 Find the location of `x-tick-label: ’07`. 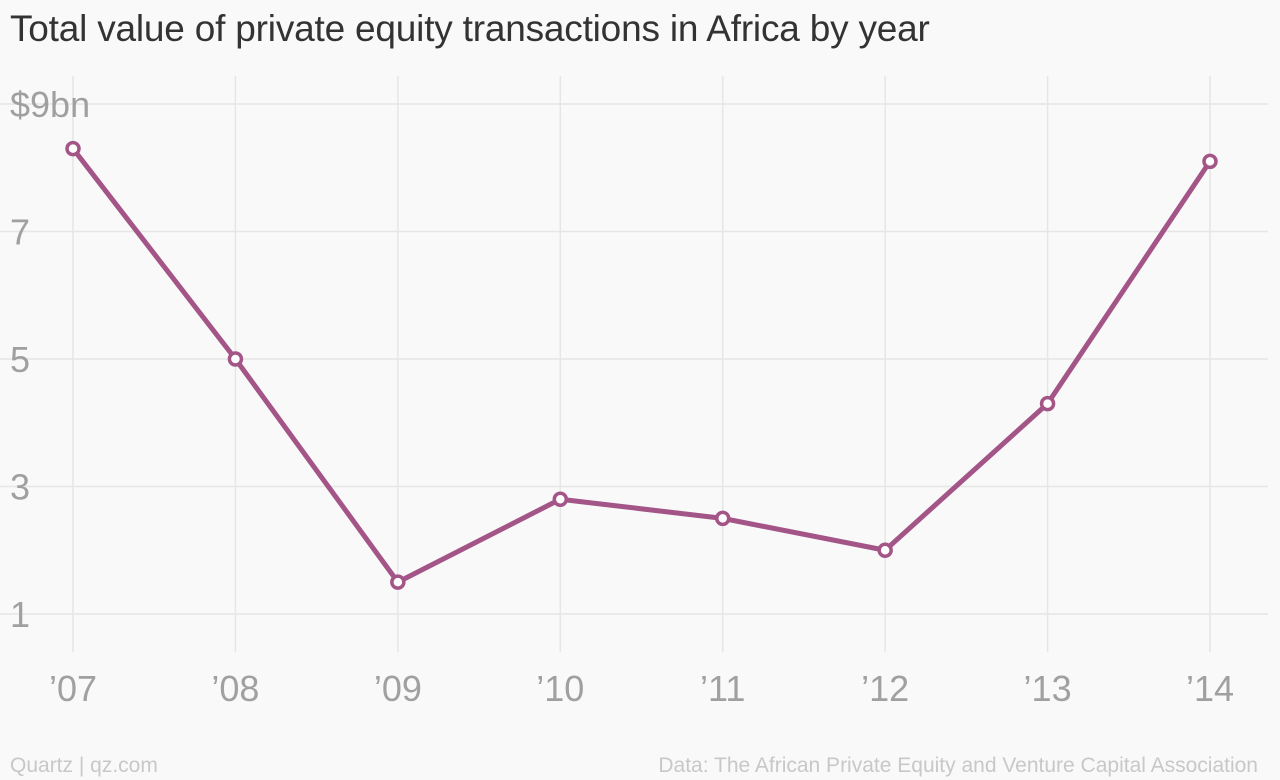

x-tick-label: ’07 is located at coordinates (73, 688).